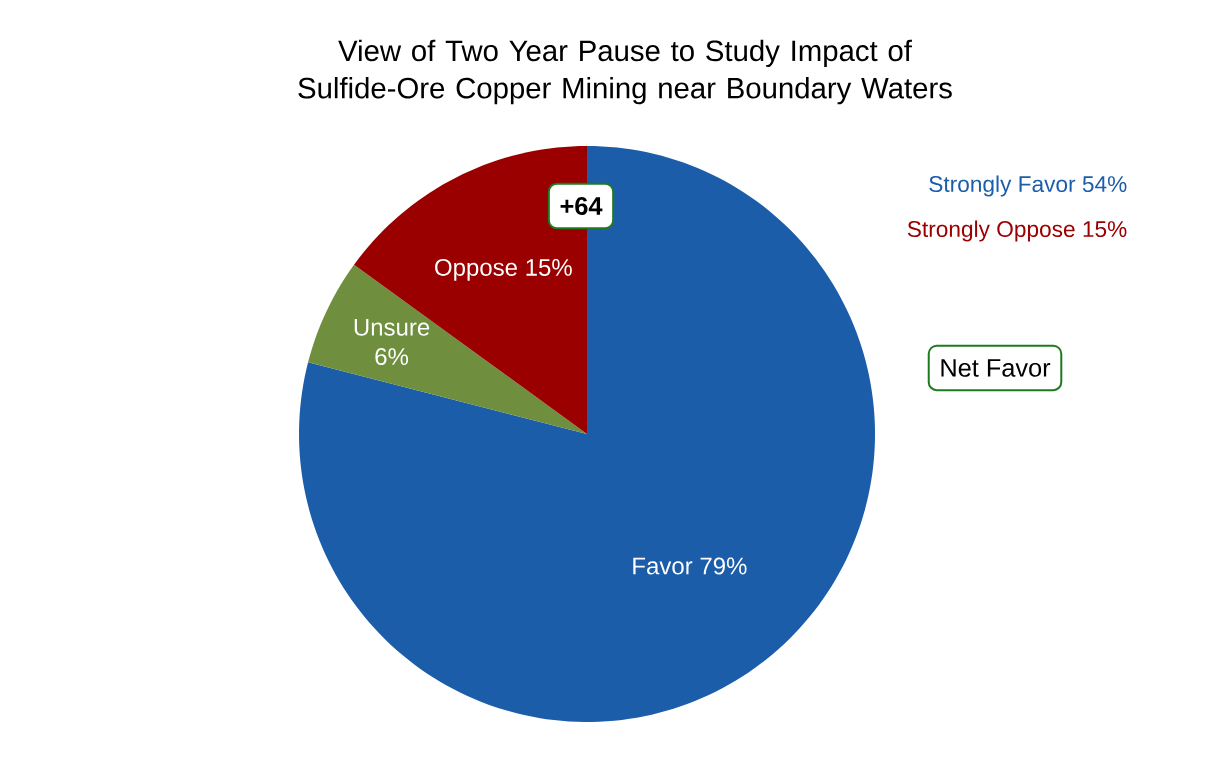  Describe the element at coordinates (392, 327) in the screenshot. I see `slice-label: Unsure` at that location.